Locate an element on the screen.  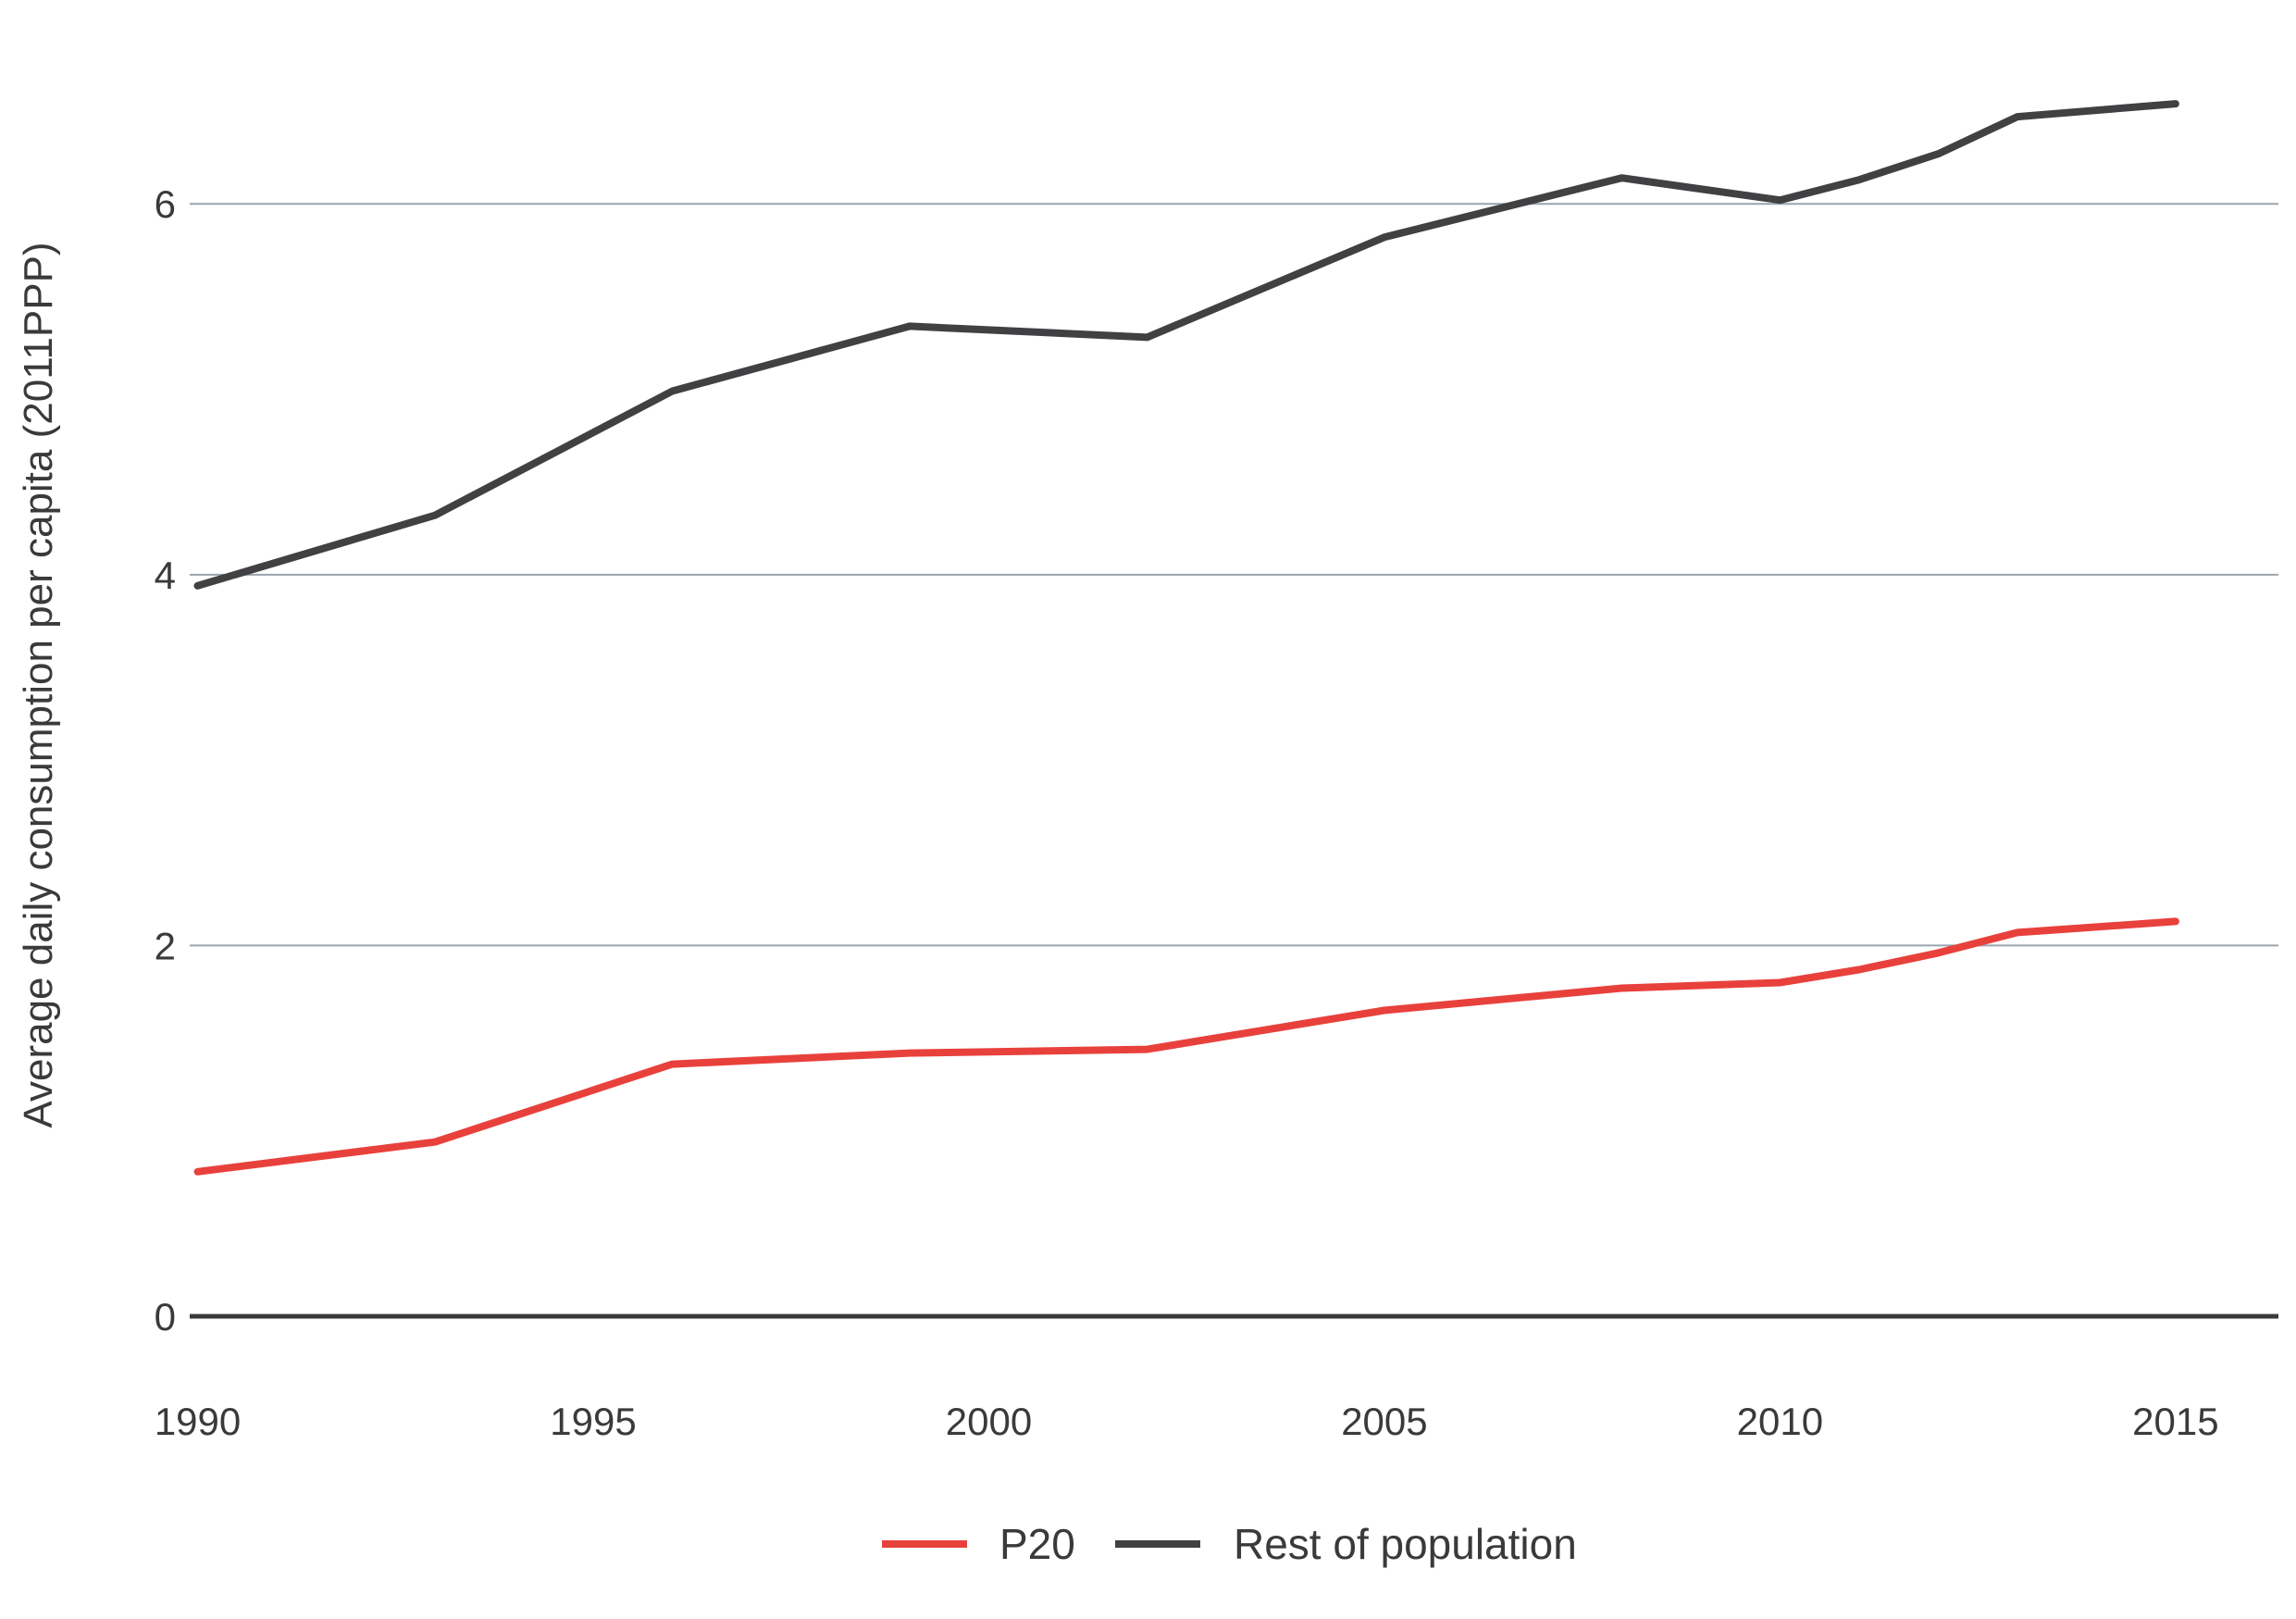
series-line-p20 is located at coordinates (1186, 1046).